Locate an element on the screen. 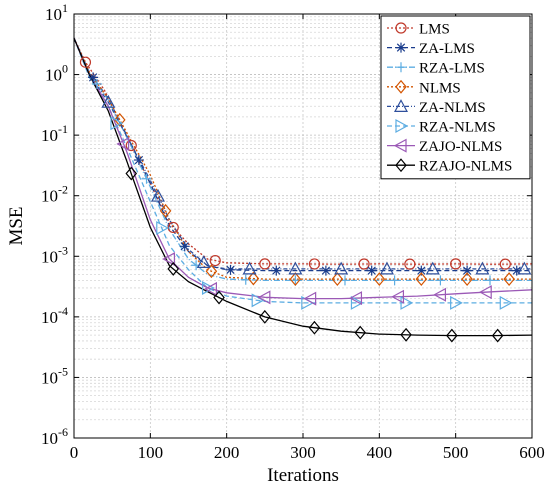  x-tick-label: 600 is located at coordinates (532, 452).